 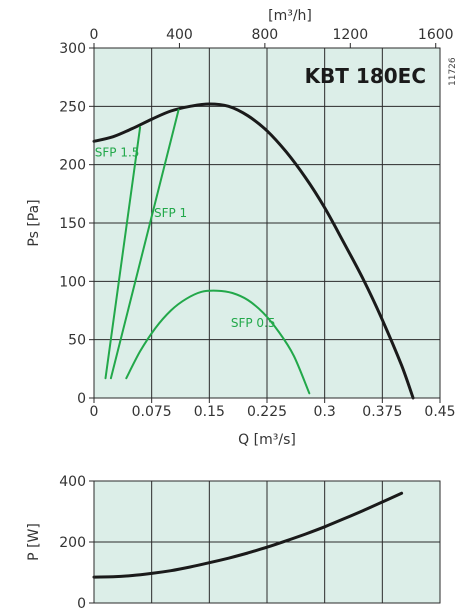 What do you see at coordinates (94, 412) in the screenshot?
I see `x-tick-label: 0` at bounding box center [94, 412].